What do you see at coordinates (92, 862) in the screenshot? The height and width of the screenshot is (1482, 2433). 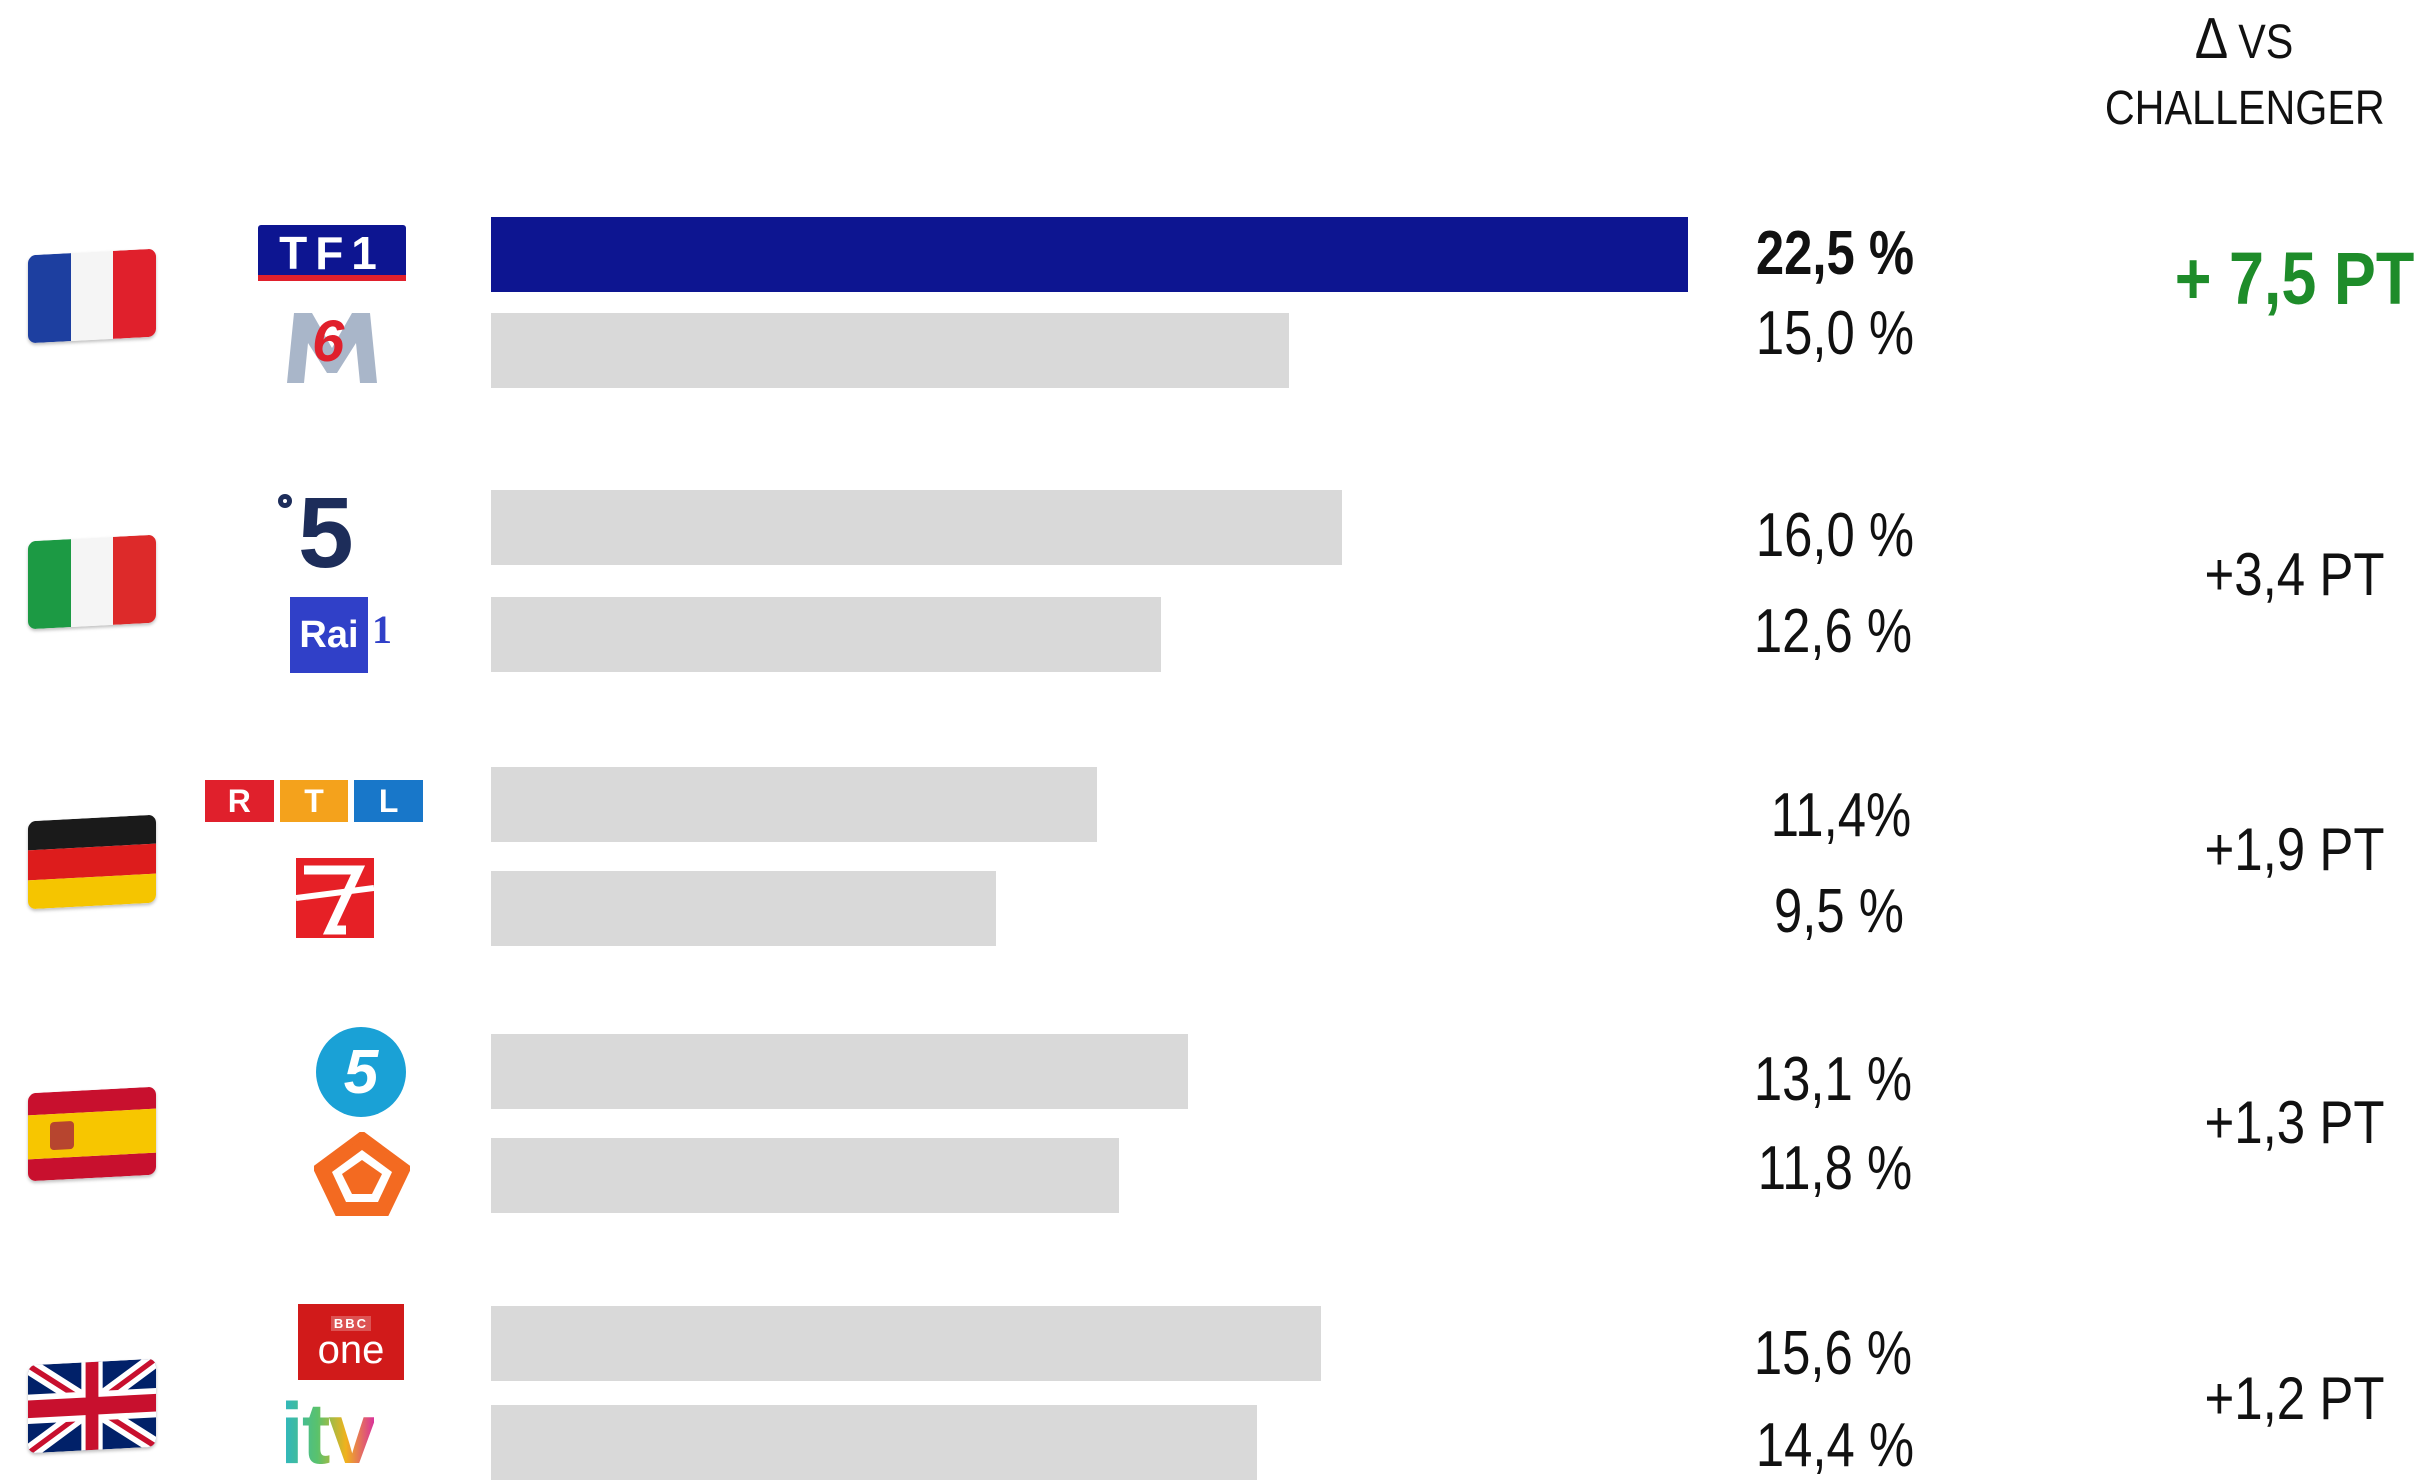 I see `germany-flag-icon` at bounding box center [92, 862].